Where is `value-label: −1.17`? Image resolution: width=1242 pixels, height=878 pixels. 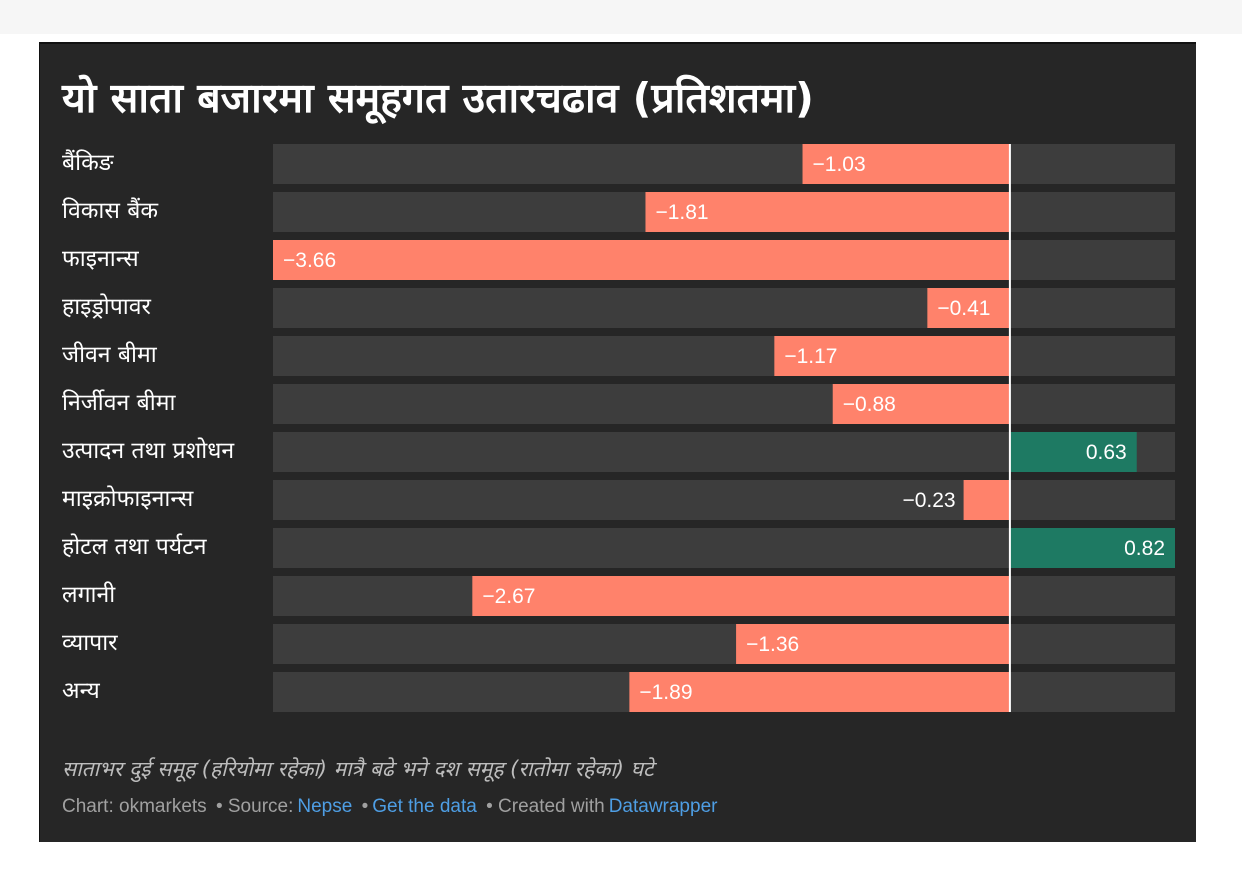 value-label: −1.17 is located at coordinates (810, 356).